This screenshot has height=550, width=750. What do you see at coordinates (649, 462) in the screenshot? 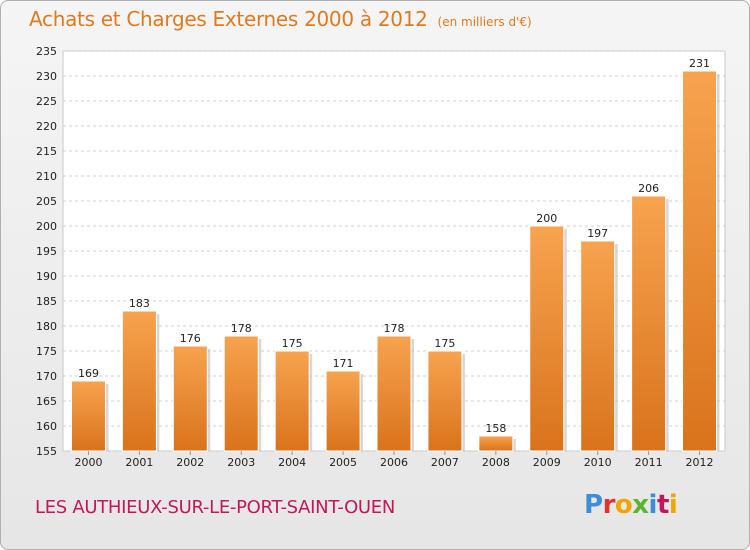
I see `x-tick-label-2011: 2011` at bounding box center [649, 462].